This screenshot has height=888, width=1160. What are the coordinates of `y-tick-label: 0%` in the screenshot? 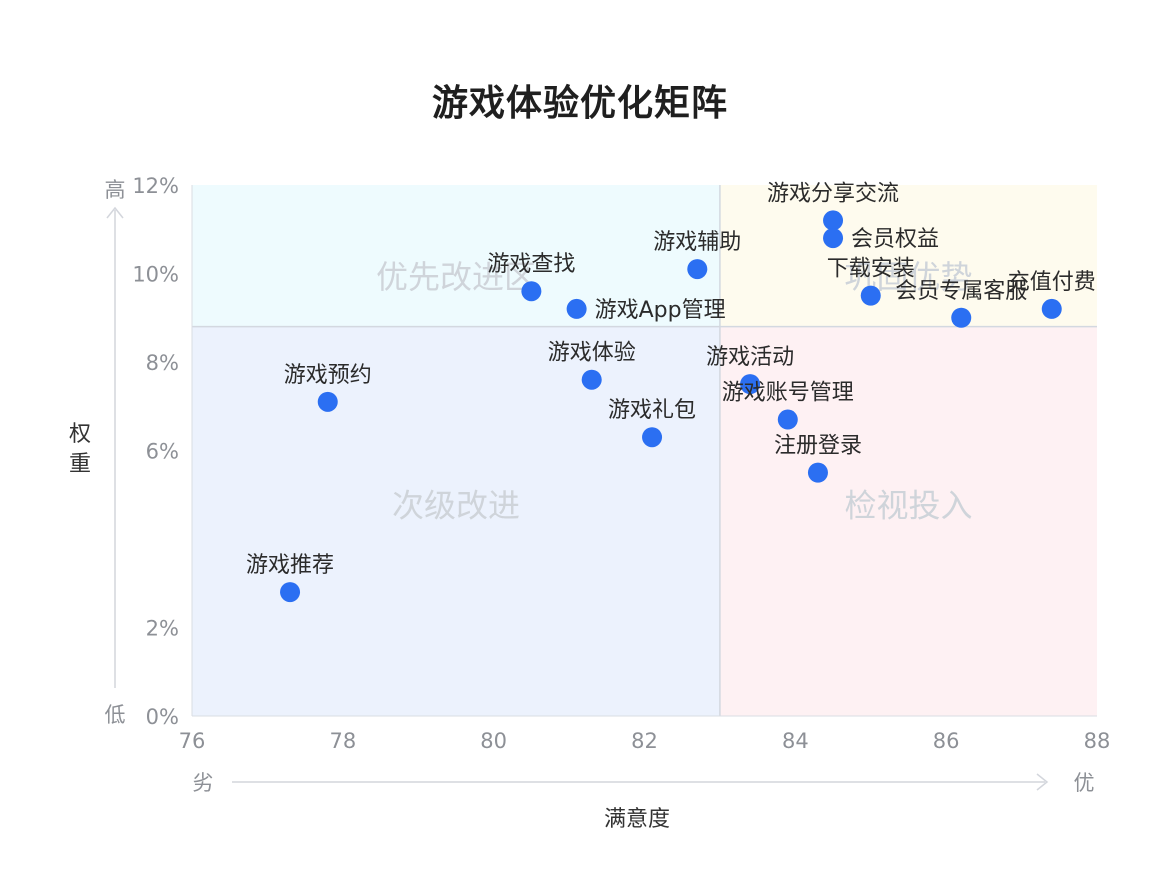 It's located at (162, 717).